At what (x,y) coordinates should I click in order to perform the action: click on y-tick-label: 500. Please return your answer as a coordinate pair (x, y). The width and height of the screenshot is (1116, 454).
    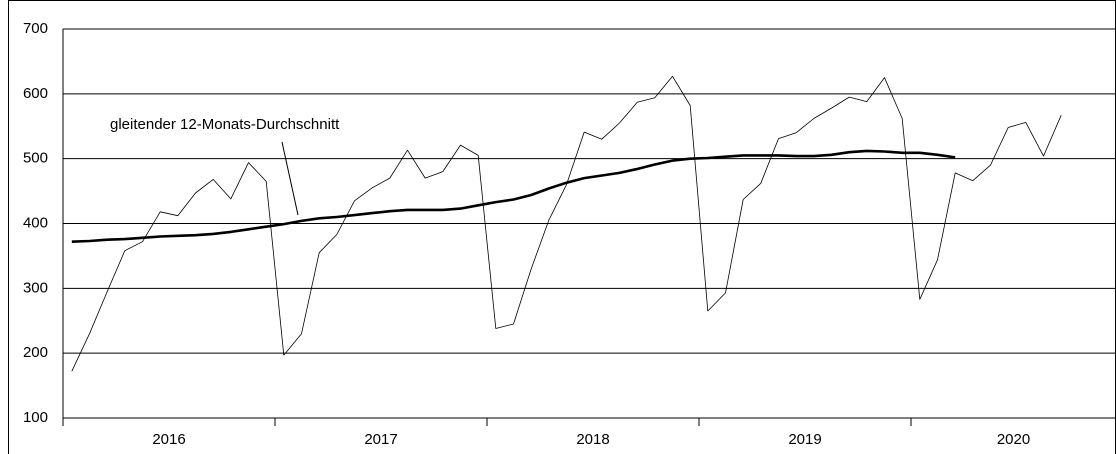
    Looking at the image, I should click on (35, 158).